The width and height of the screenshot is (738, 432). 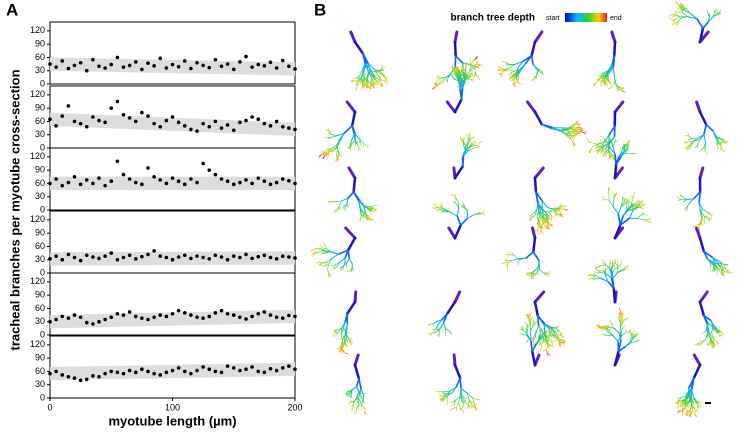 I want to click on y-tick-label: 30, so click(x=40, y=134).